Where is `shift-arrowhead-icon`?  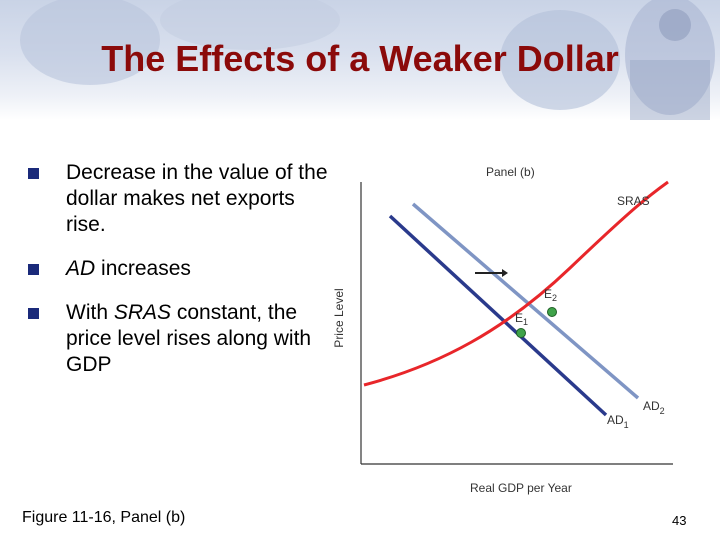
shift-arrowhead-icon is located at coordinates (505, 273).